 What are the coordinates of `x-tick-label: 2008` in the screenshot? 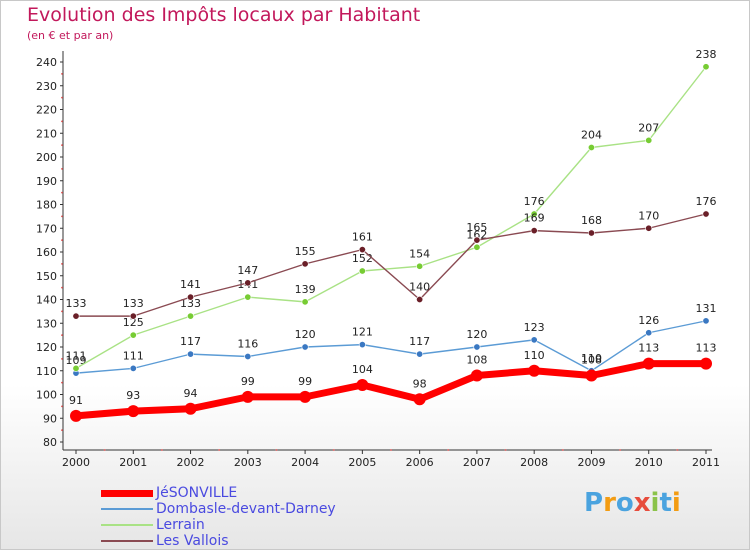 It's located at (534, 462).